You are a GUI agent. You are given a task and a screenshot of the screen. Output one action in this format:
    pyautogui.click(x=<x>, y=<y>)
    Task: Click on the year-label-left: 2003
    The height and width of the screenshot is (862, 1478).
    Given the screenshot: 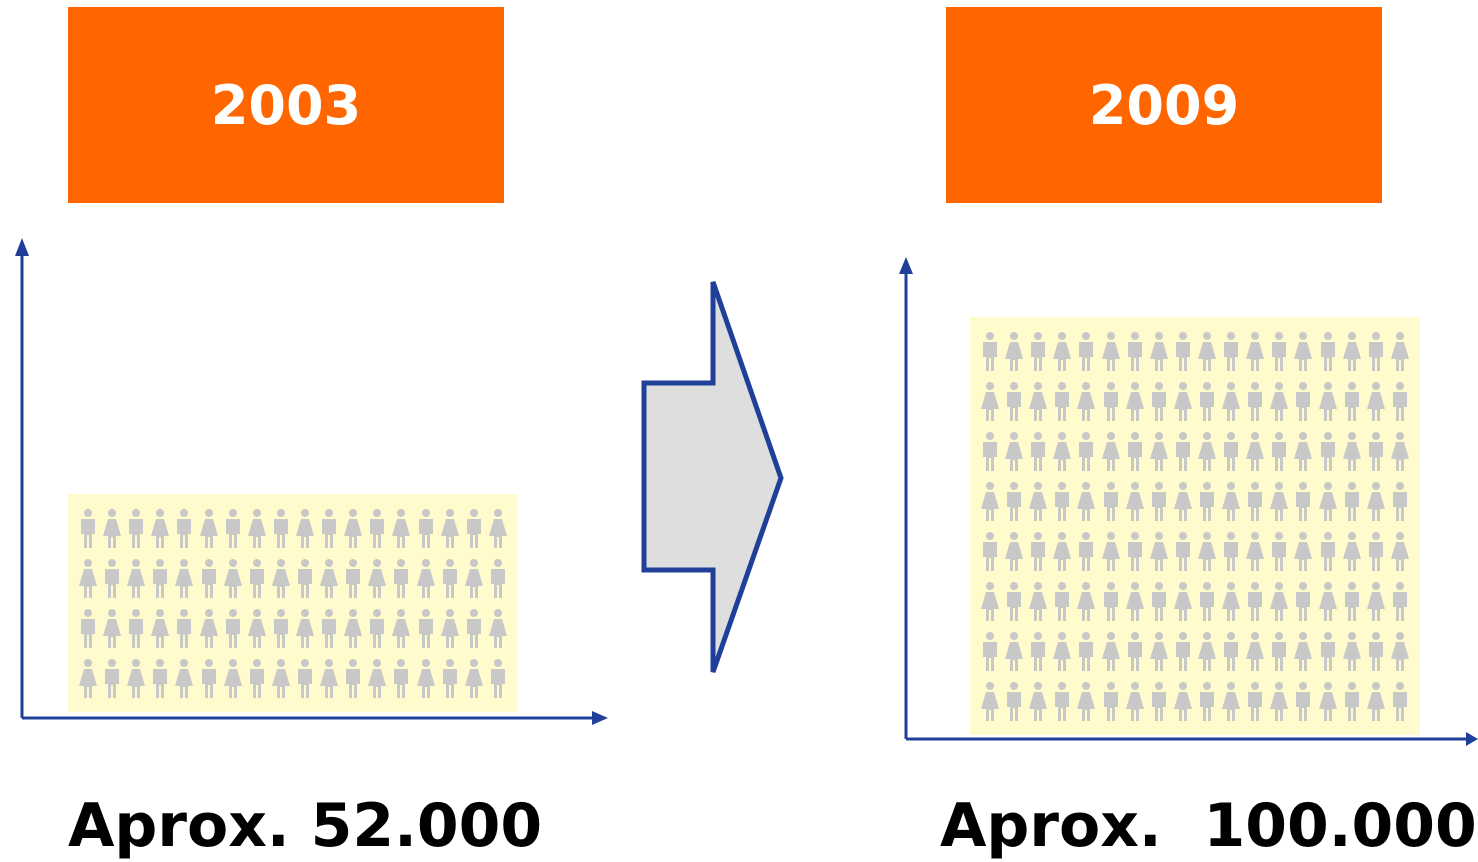 What is the action you would take?
    pyautogui.click(x=286, y=105)
    